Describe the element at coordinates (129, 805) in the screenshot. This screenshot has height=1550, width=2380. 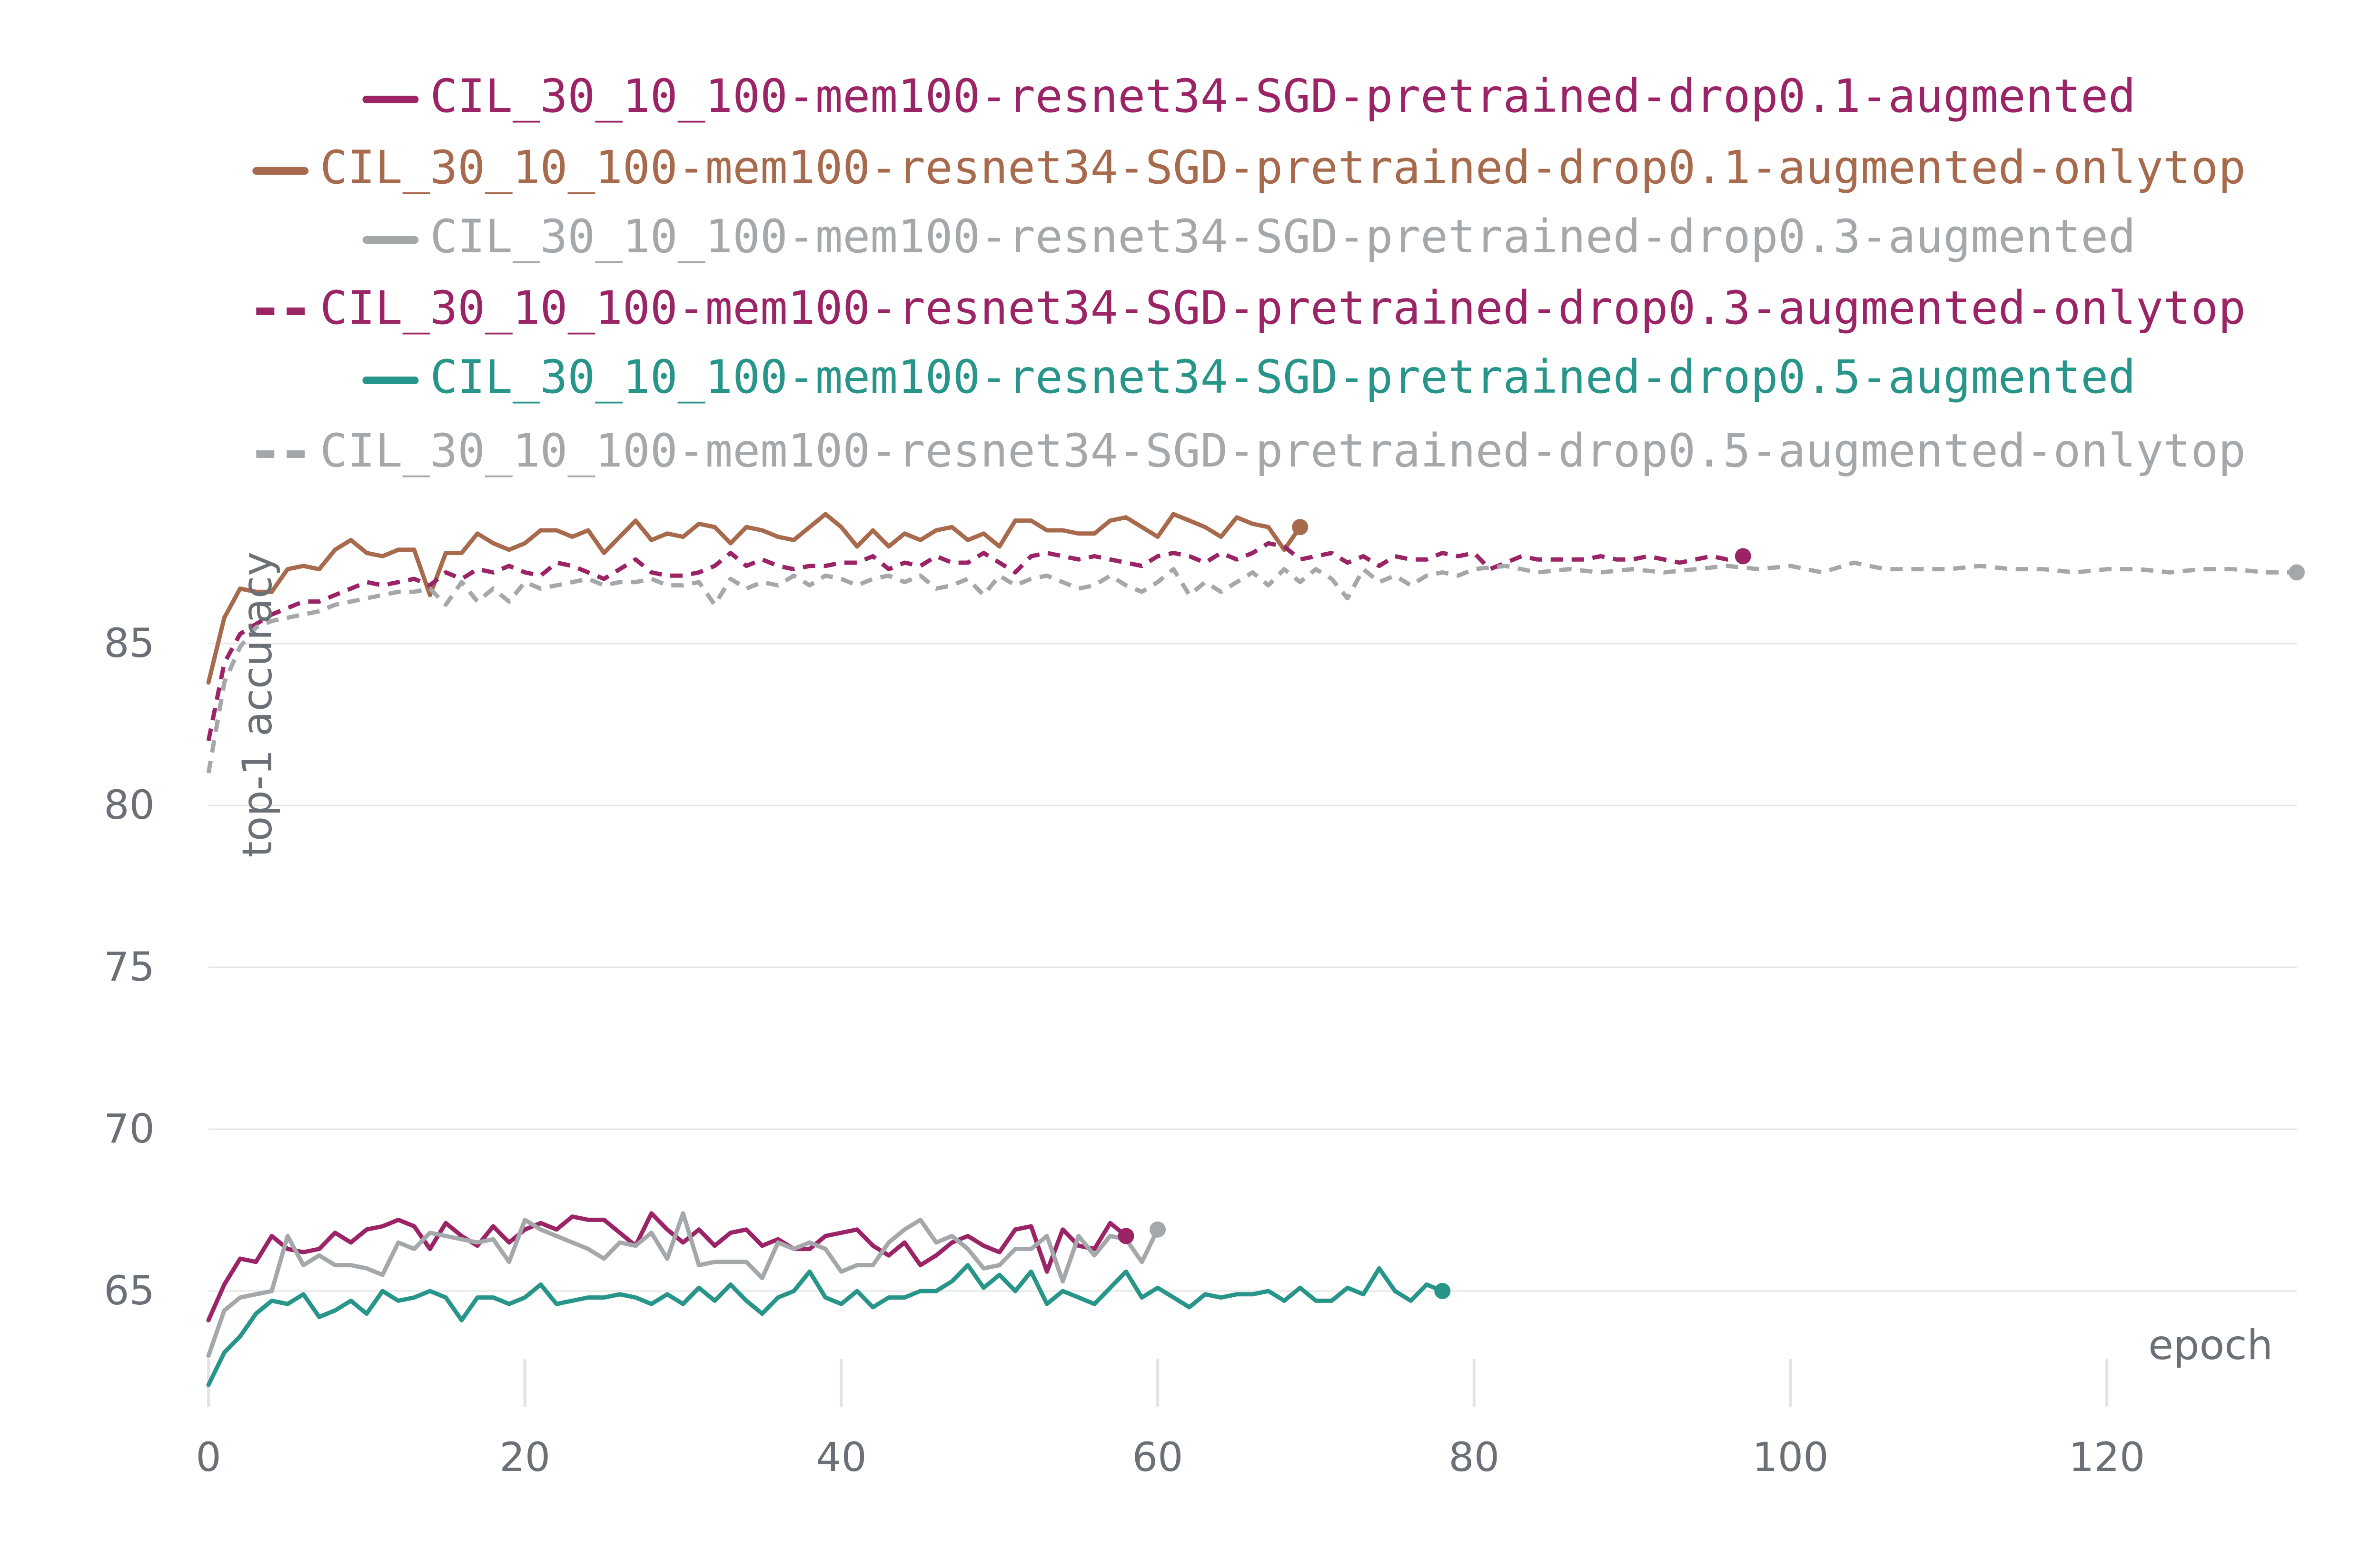
I see `y-tick-label: 80` at that location.